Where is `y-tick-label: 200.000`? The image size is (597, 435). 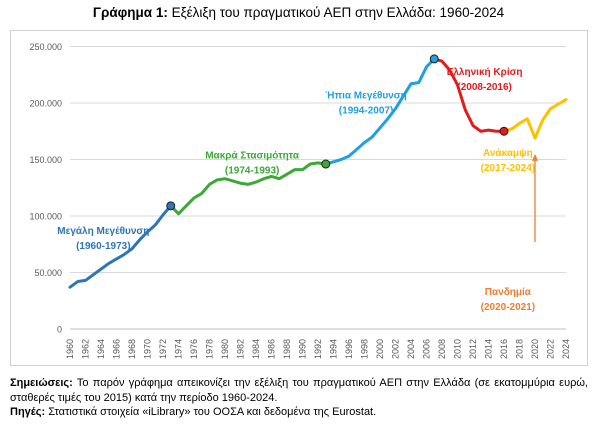
y-tick-label: 200.000 is located at coordinates (45, 104).